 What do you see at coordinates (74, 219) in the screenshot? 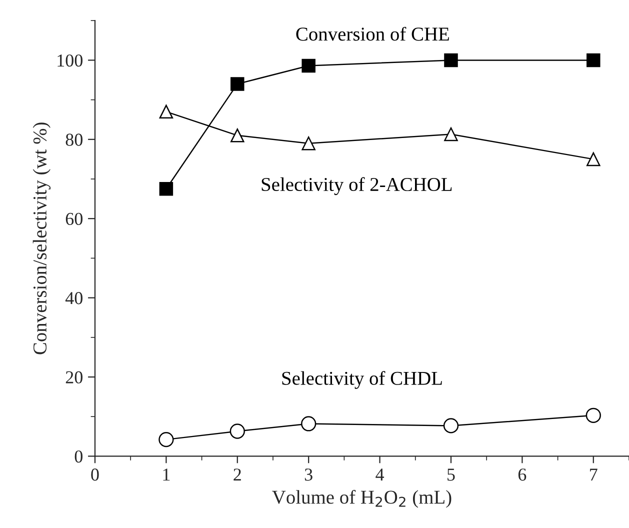
I see `y-tick-label: 60` at bounding box center [74, 219].